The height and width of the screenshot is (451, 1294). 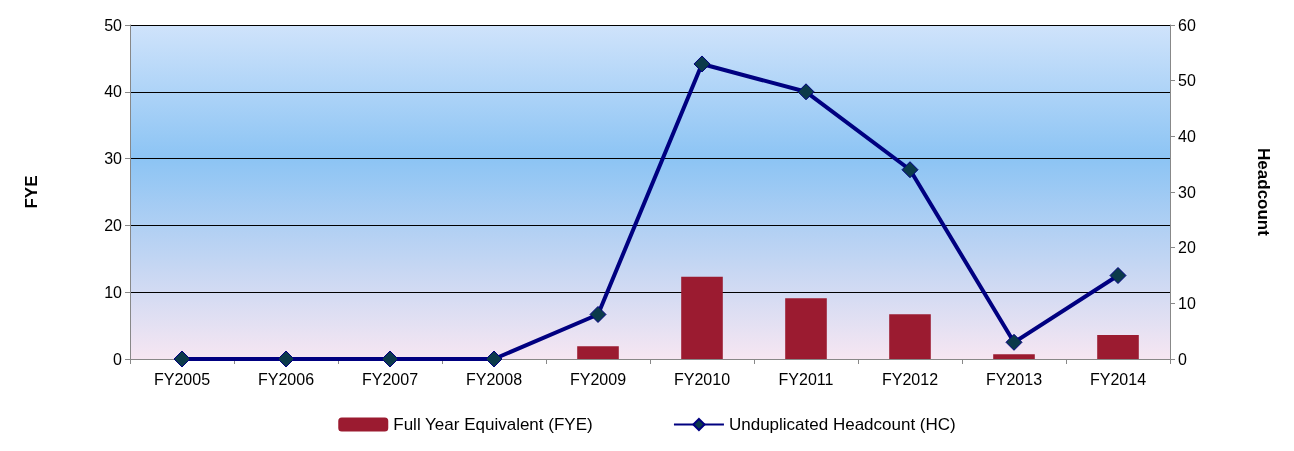 What do you see at coordinates (113, 92) in the screenshot?
I see `y-tick-label: 40` at bounding box center [113, 92].